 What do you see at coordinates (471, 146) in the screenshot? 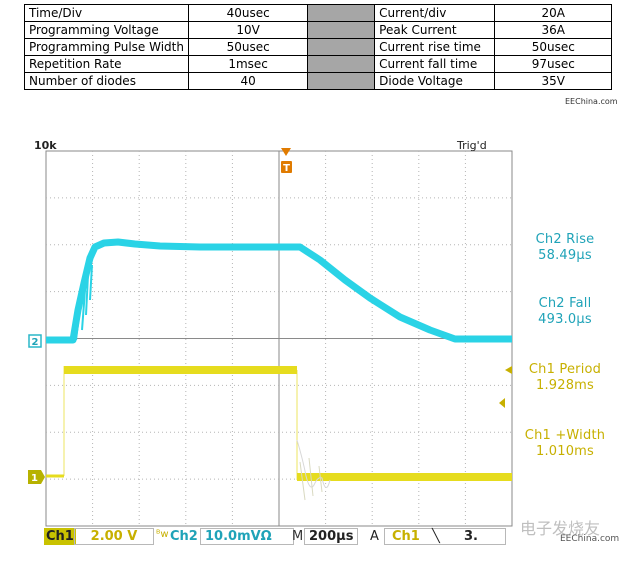
I see `top-right-fragment: Trig'd` at bounding box center [471, 146].